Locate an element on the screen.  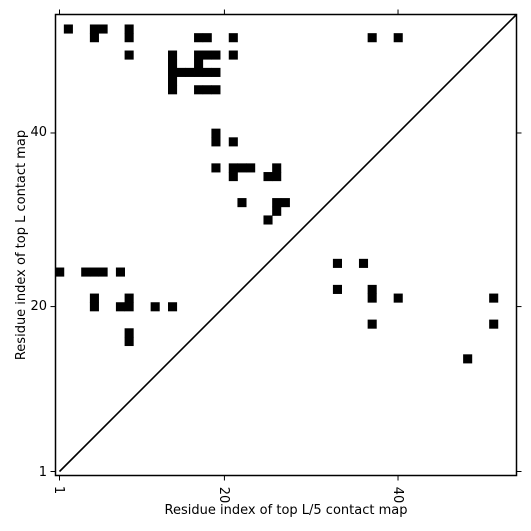
x-tick-label-40: 40 is located at coordinates (397, 495).